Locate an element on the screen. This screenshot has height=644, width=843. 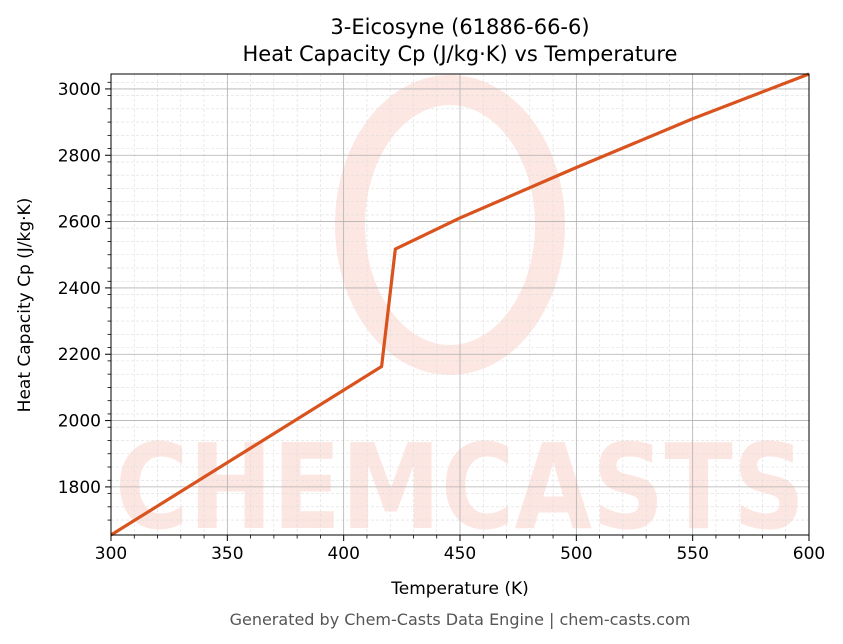
y-tick-label: 1800 is located at coordinates (79, 488).